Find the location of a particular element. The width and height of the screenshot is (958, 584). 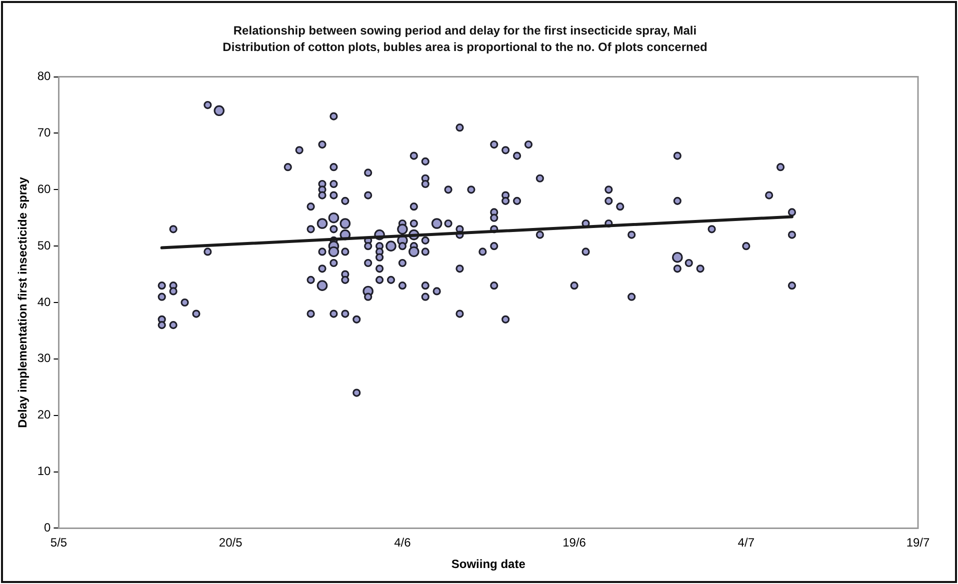

y-tick-label: 40 is located at coordinates (44, 301).